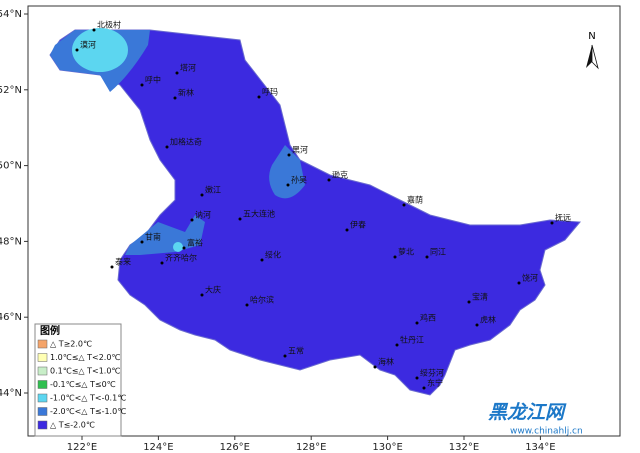  Describe the element at coordinates (480, 297) in the screenshot. I see `place-label: 宝清` at that location.